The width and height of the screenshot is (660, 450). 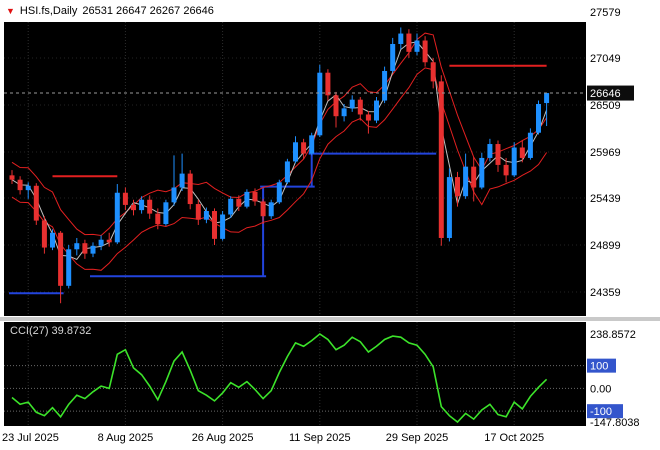 I want to click on price-axis-label: 24899, so click(x=605, y=246).